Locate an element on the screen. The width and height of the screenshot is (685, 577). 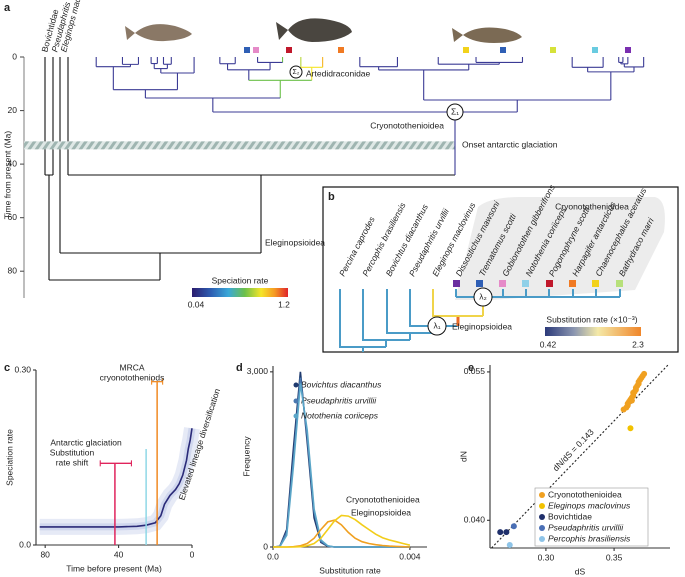
y-axis-label: dN is located at coordinates (463, 456).